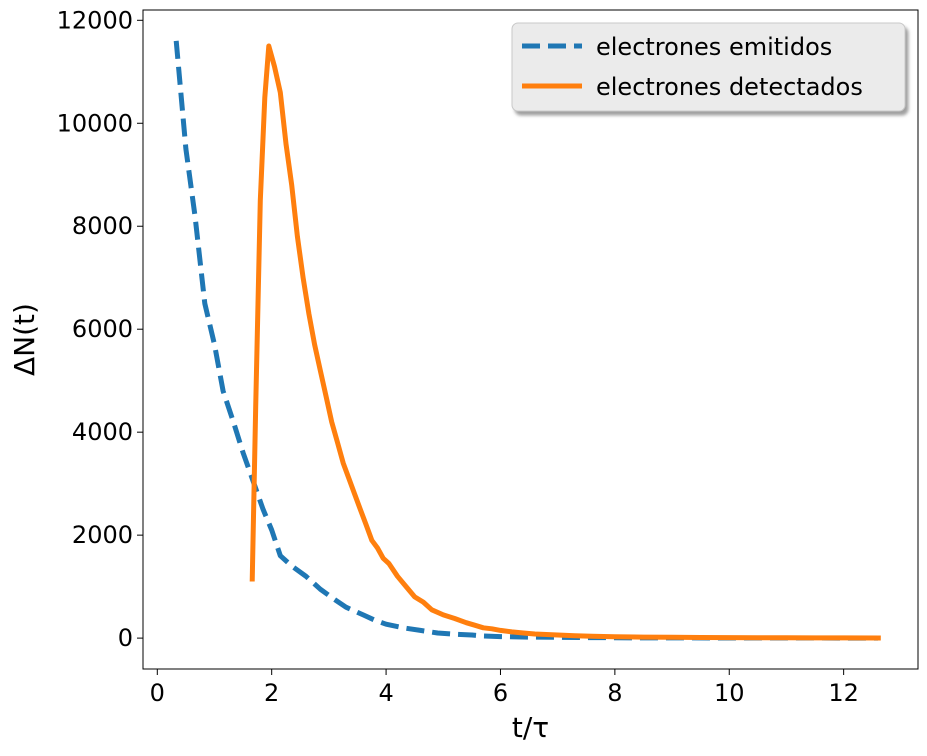 This screenshot has width=927, height=756. Describe the element at coordinates (95, 123) in the screenshot. I see `y-tick-label: 10000` at that location.